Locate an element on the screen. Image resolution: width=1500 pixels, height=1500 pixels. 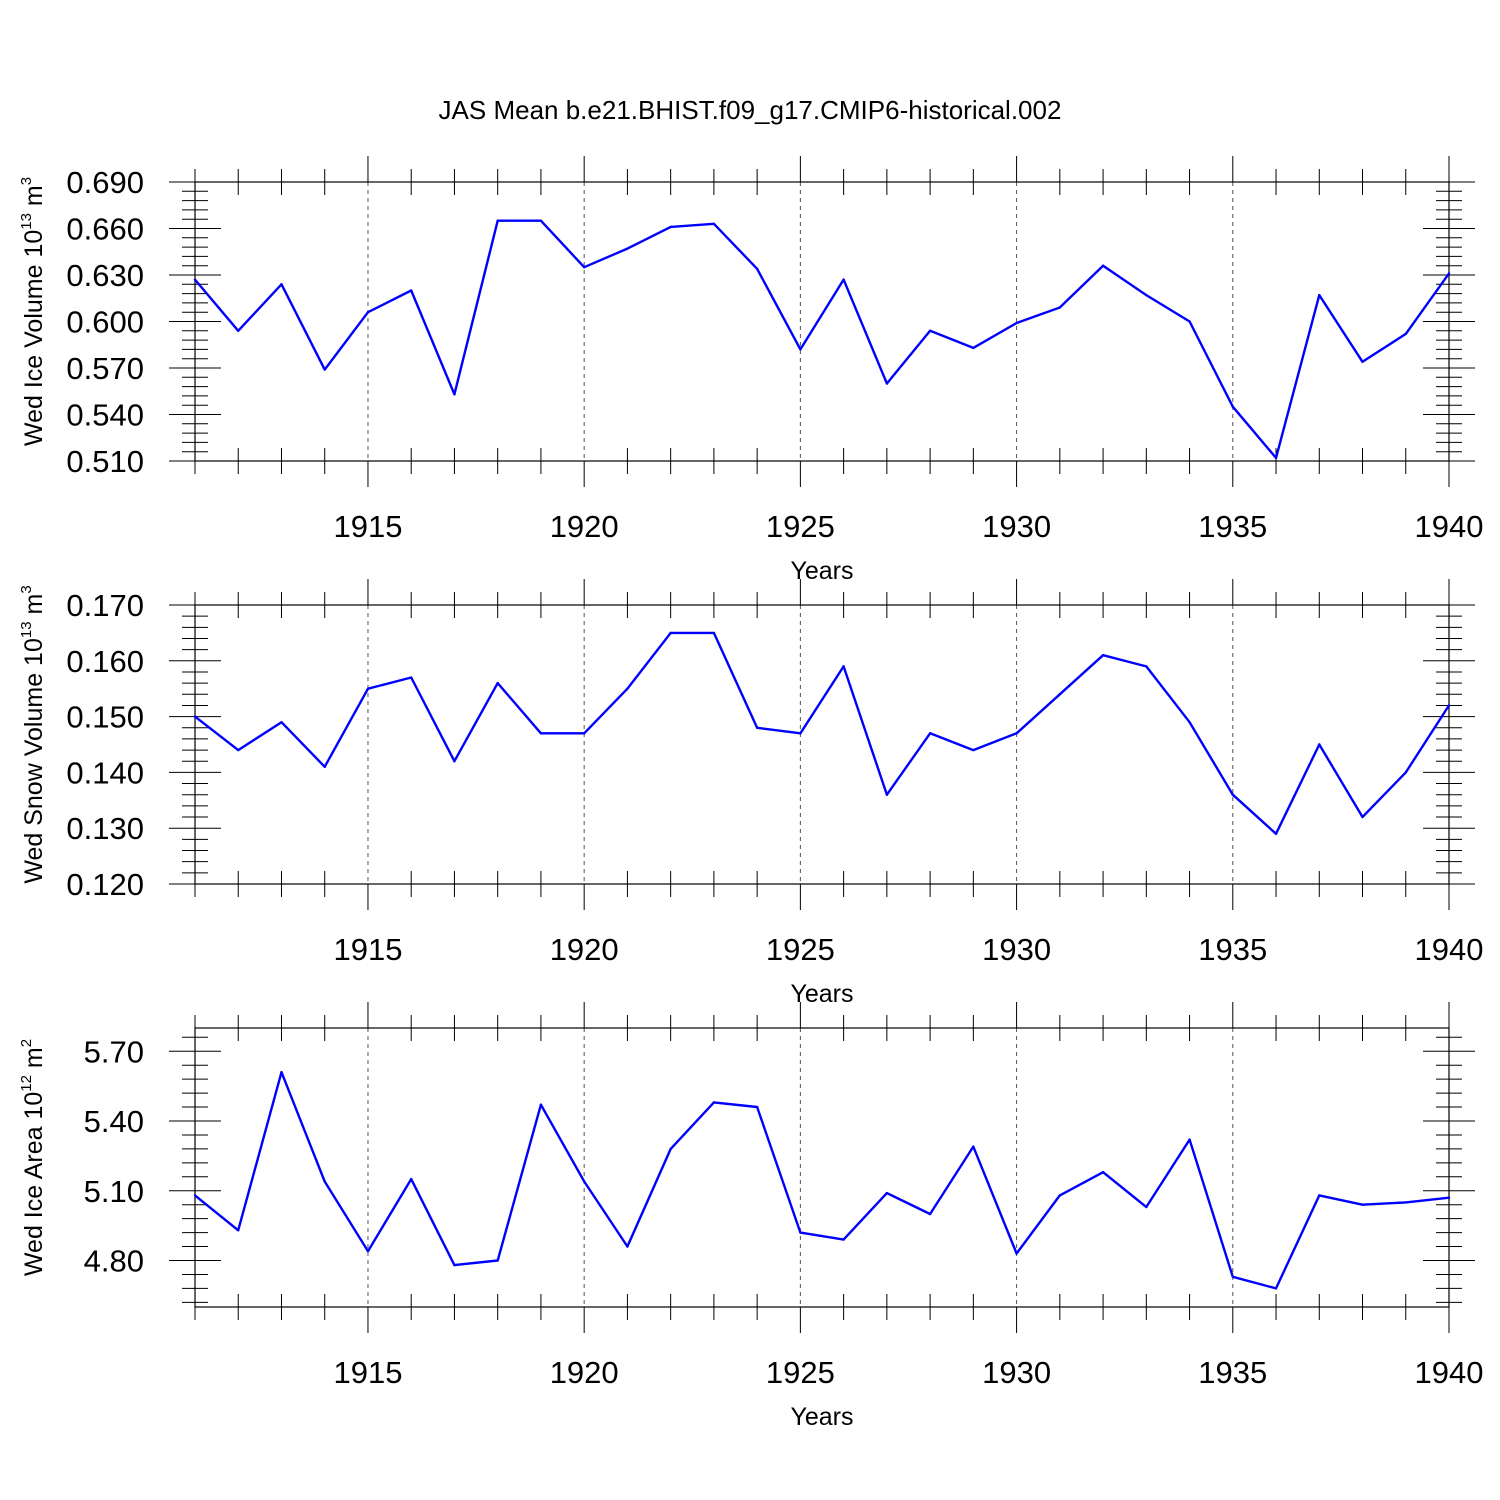
y-tick-label: 0.150 is located at coordinates (105, 717).